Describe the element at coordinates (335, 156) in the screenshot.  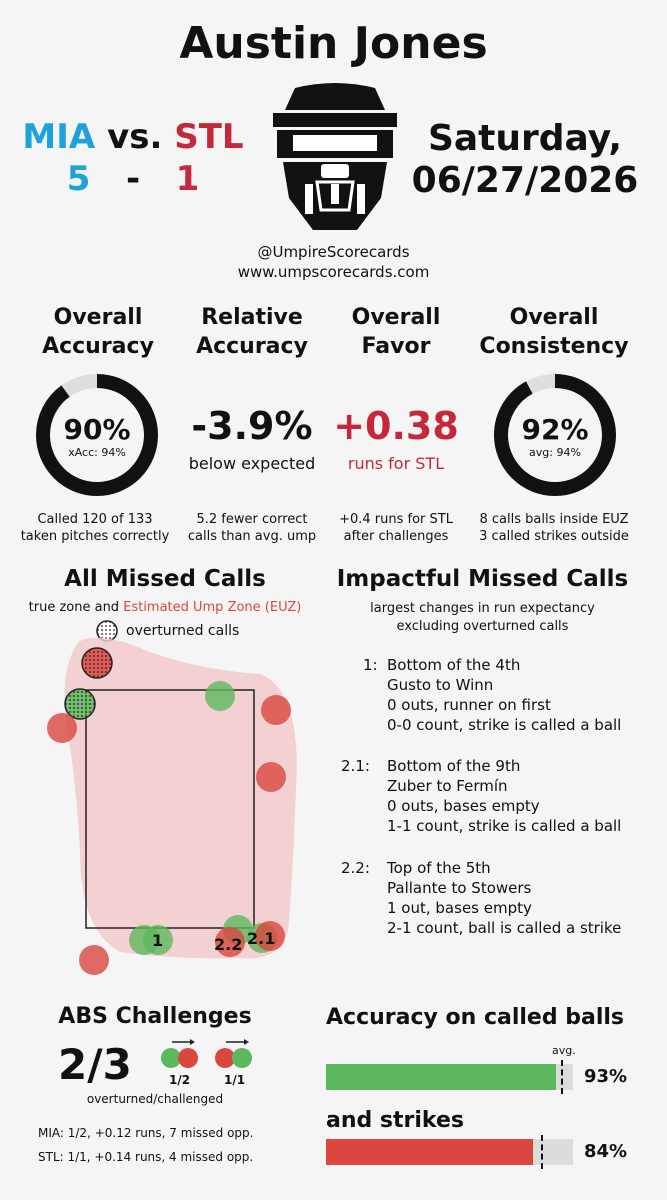
I see `umpire-mask-icon` at that location.